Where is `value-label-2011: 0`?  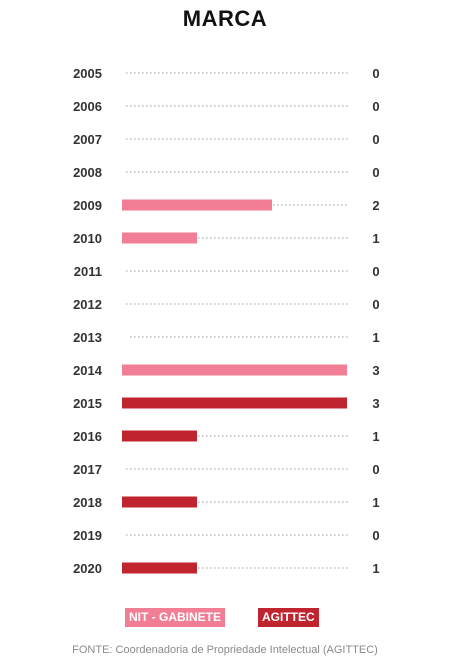 value-label-2011: 0 is located at coordinates (375, 271).